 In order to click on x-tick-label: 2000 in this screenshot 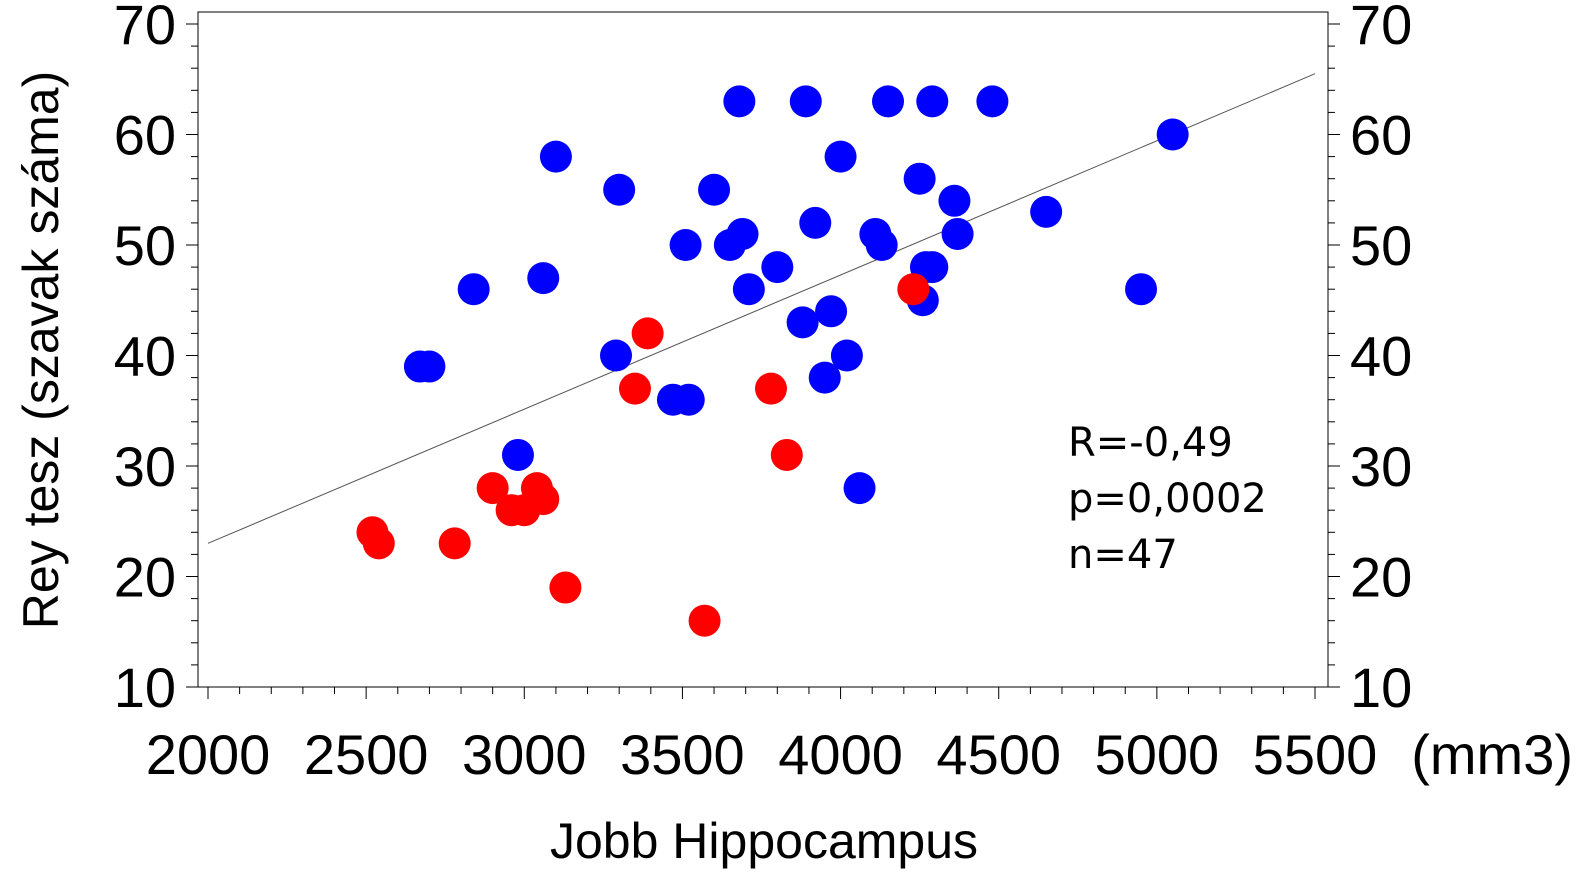, I will do `click(208, 754)`.